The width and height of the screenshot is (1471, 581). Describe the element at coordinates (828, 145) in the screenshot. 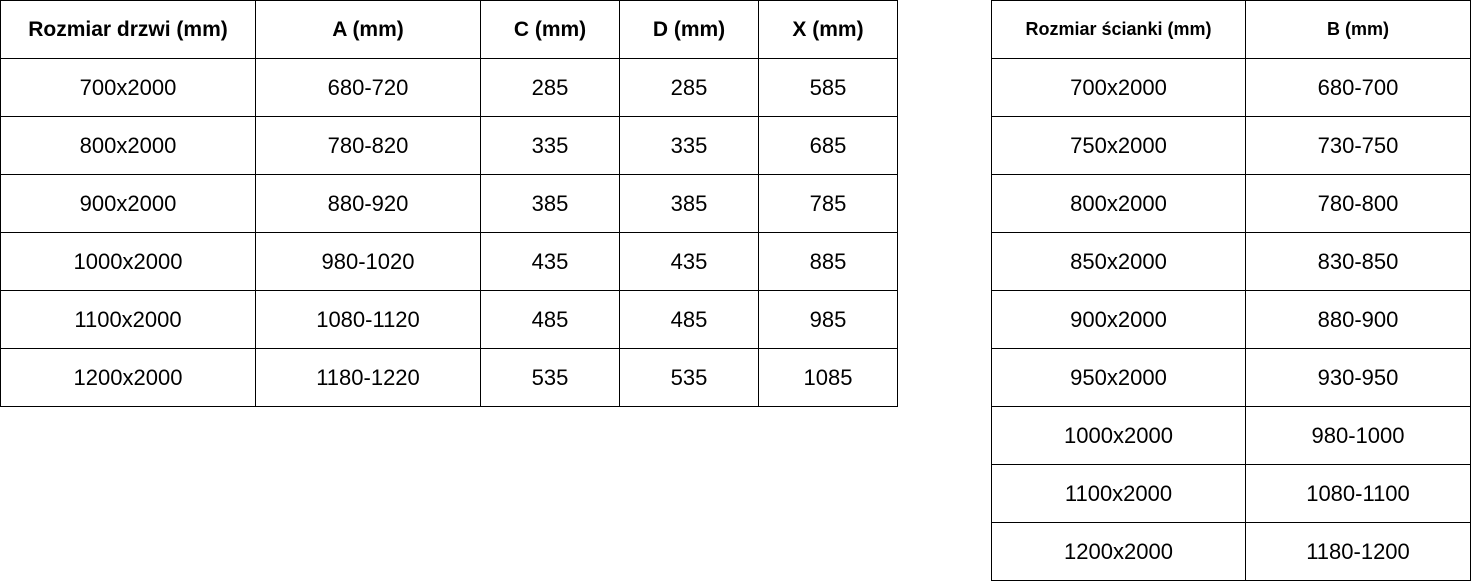

I see `table-cell: 685` at that location.